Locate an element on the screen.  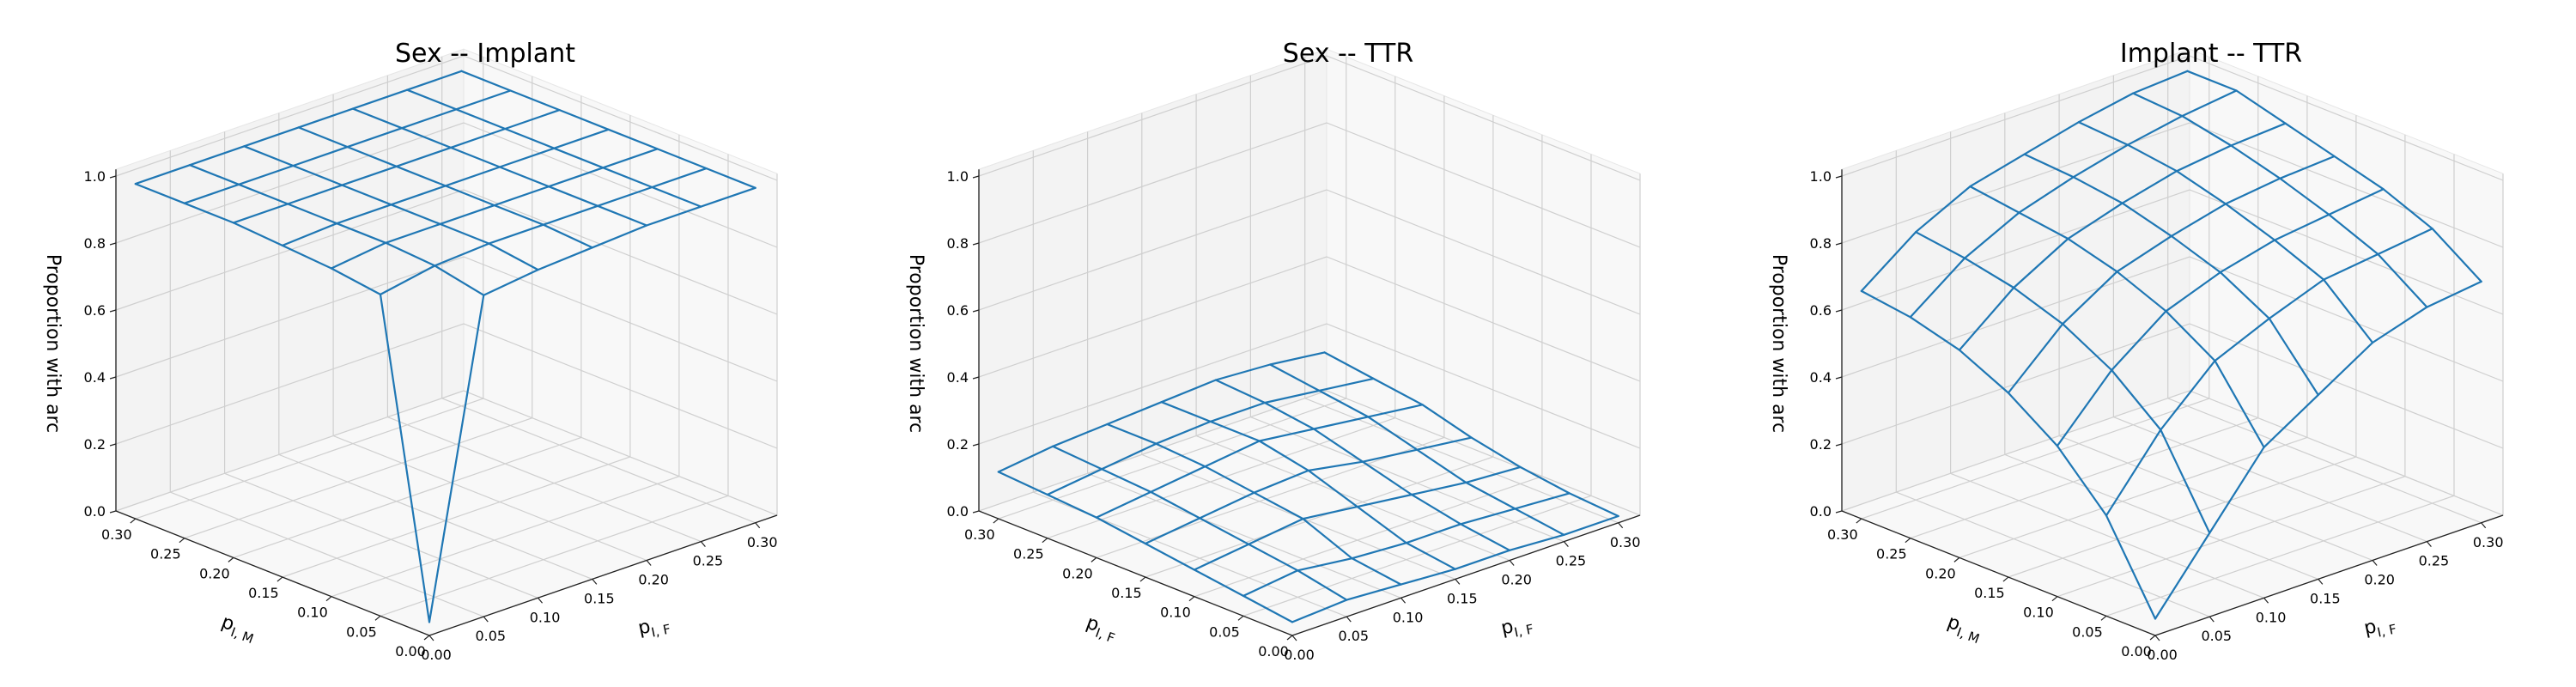
z-tick-label: 0.4 is located at coordinates (95, 377).